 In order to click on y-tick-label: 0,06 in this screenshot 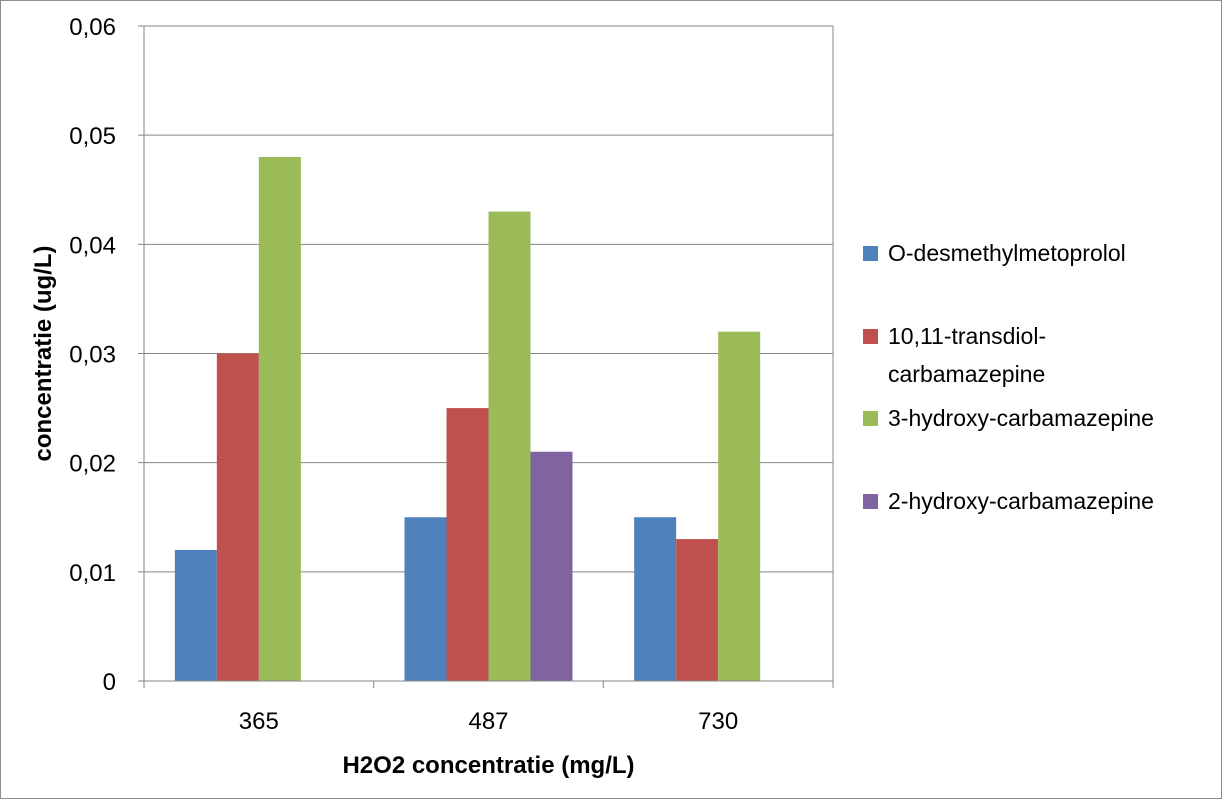, I will do `click(92, 27)`.